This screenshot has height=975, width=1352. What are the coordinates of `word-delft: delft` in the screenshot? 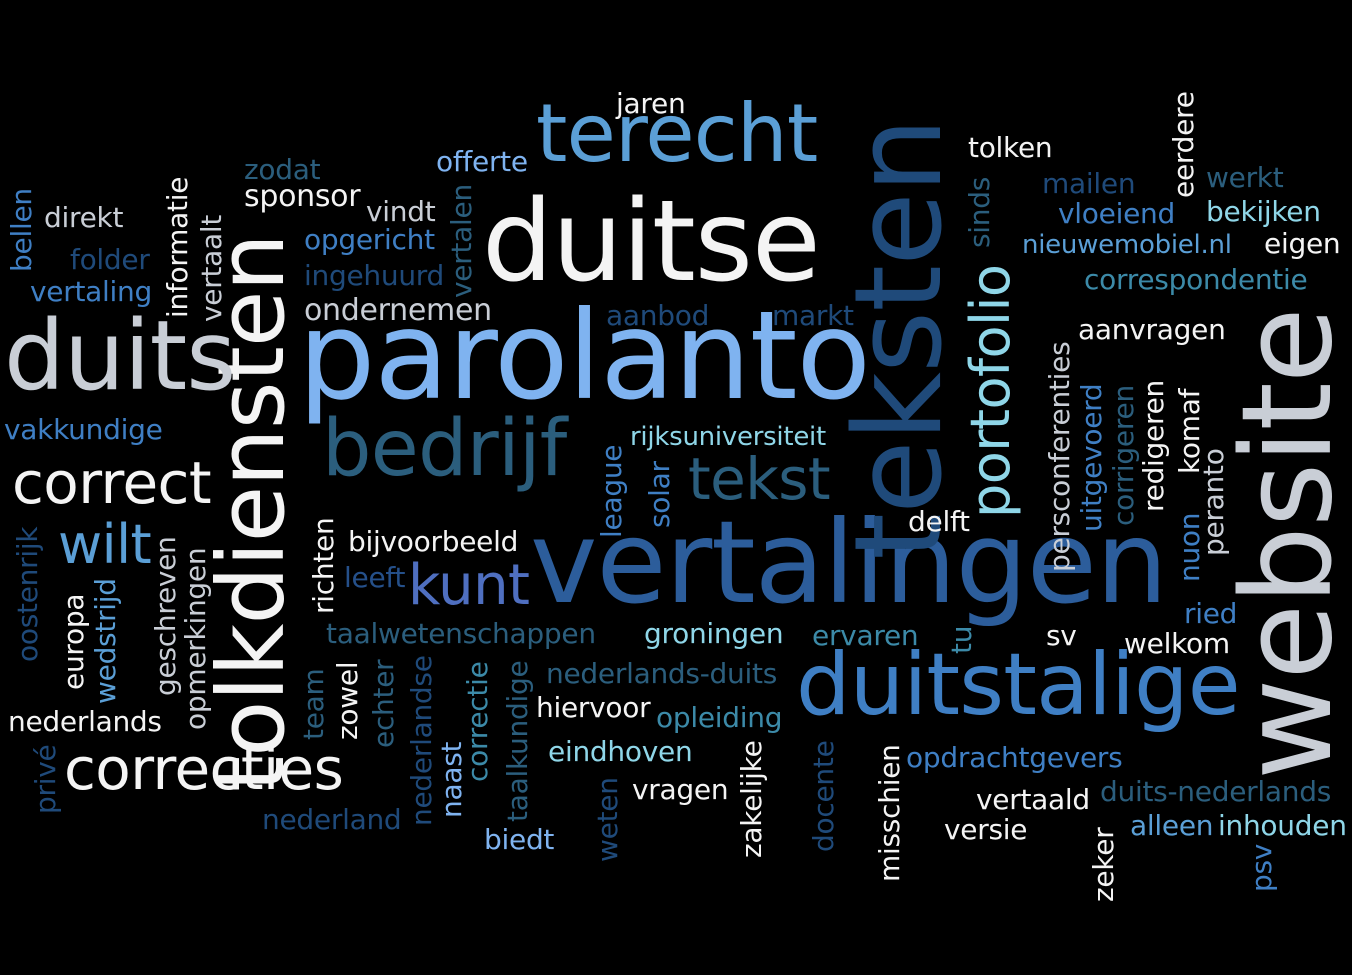 It's located at (939, 521).